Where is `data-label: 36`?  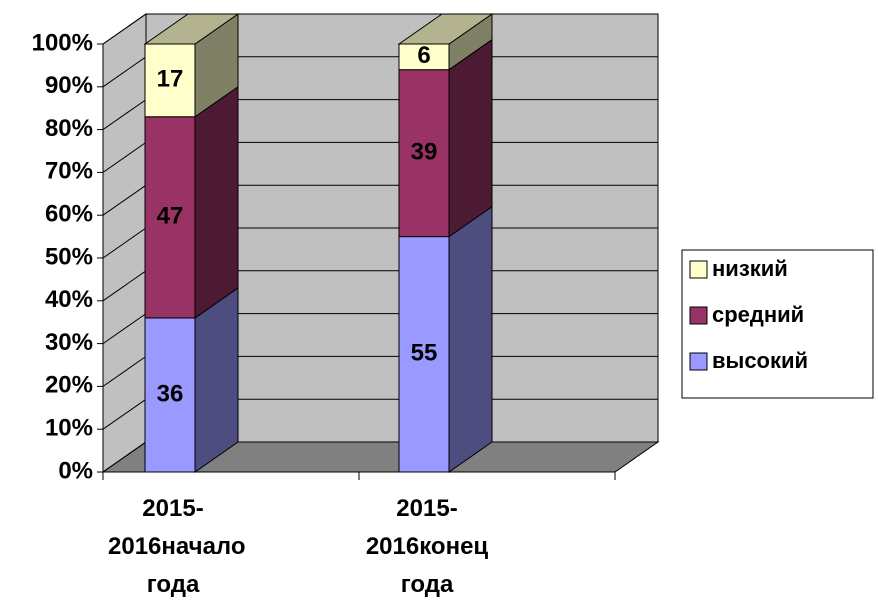 data-label: 36 is located at coordinates (170, 393).